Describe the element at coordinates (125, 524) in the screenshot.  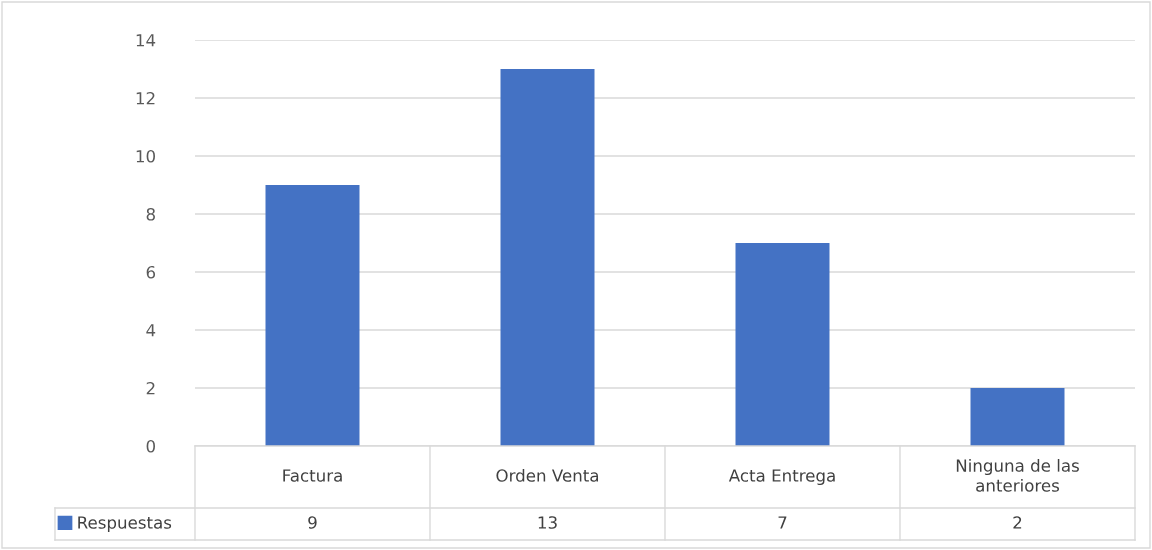
I see `legend-label: Respuestas` at that location.